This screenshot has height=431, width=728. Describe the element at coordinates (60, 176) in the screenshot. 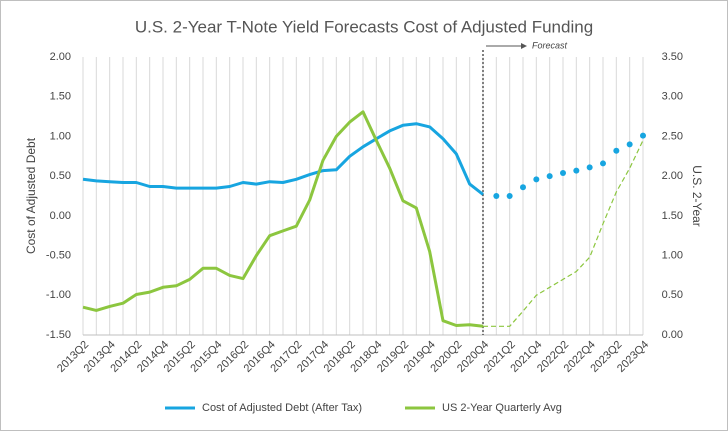

I see `y-tick-label: 0.50` at that location.